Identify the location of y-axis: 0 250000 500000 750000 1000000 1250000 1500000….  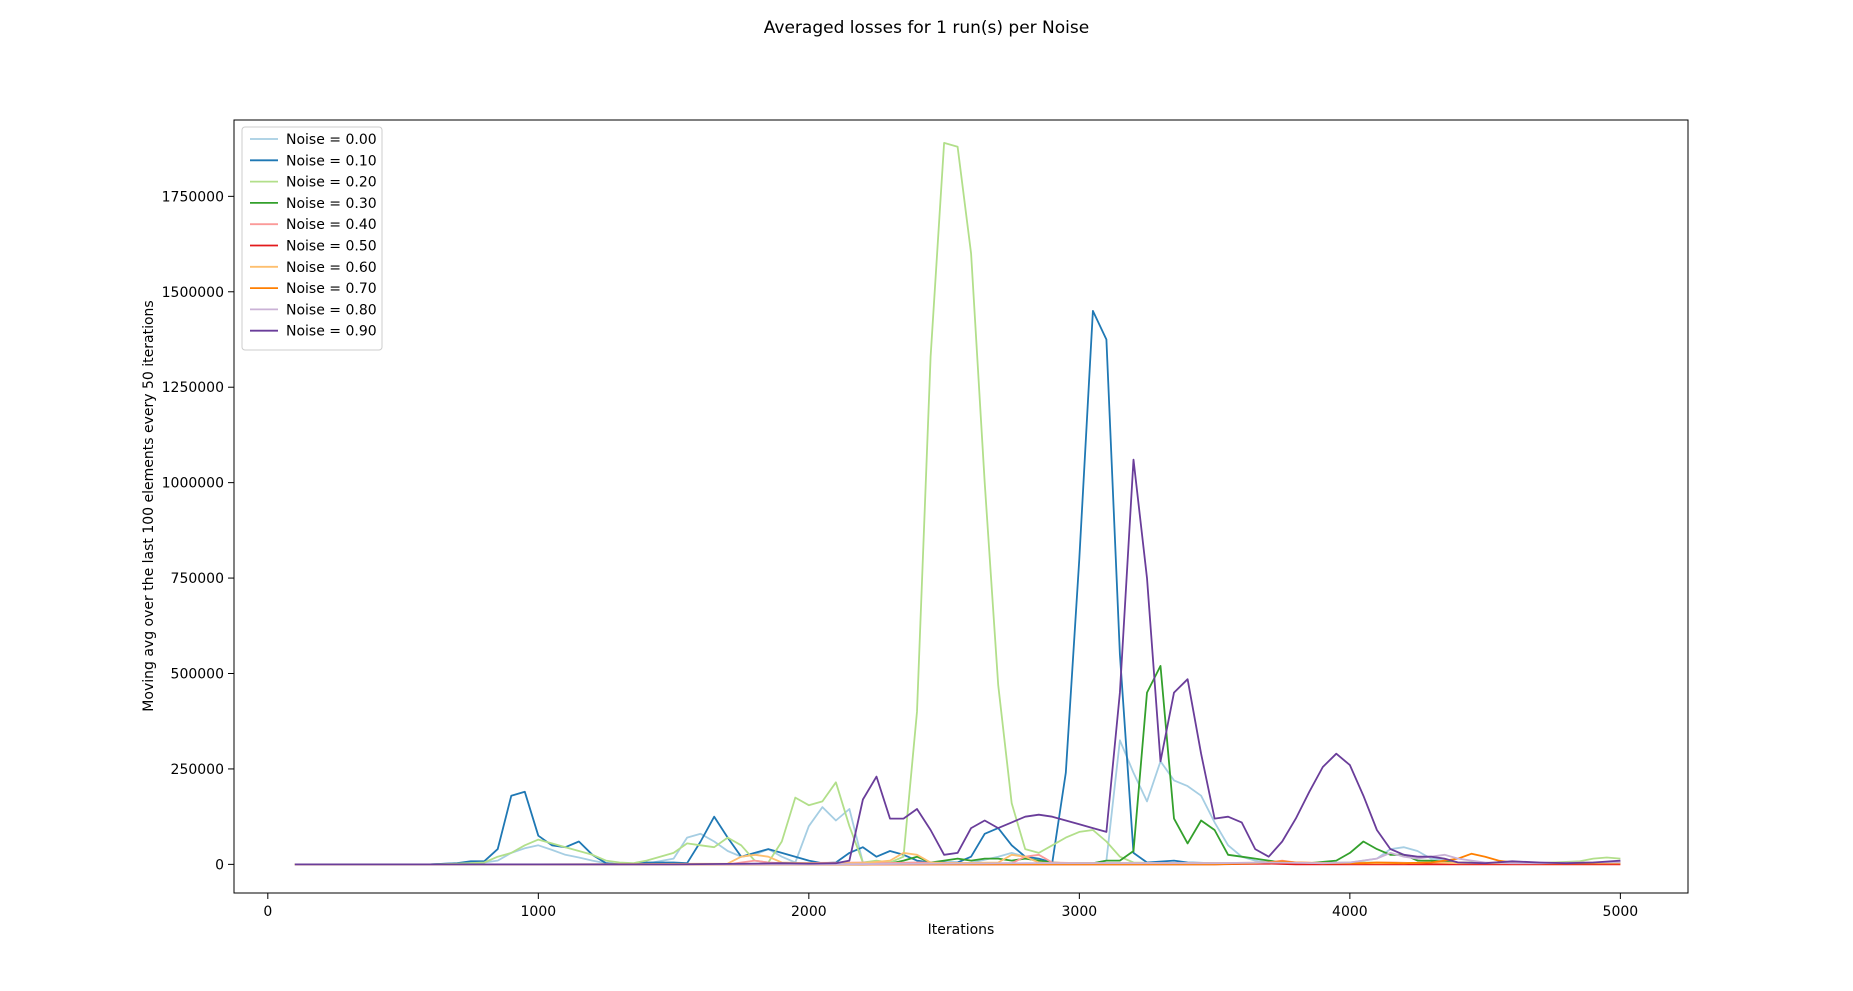
(198, 531).